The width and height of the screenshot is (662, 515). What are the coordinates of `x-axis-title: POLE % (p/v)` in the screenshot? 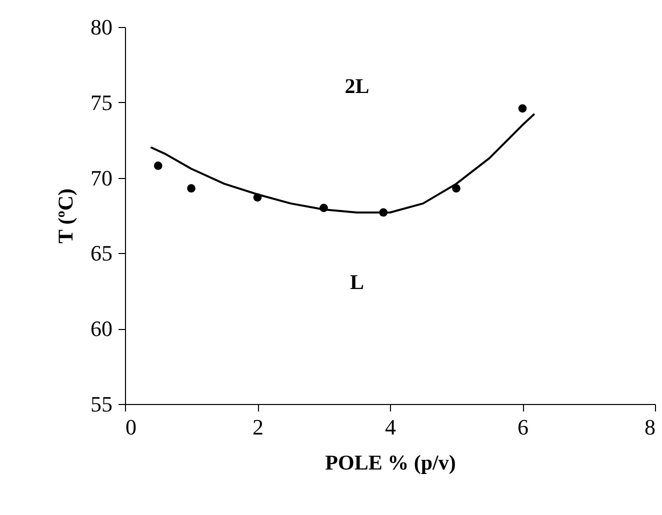 It's located at (390, 462).